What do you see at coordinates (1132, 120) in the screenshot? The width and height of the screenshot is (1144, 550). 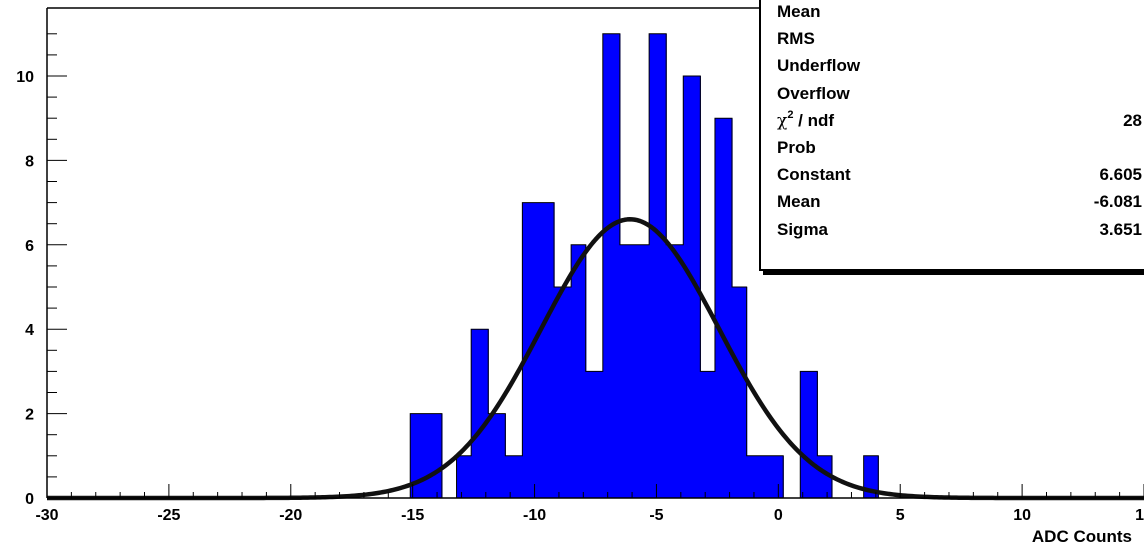 I see `stats-row-value: 28` at bounding box center [1132, 120].